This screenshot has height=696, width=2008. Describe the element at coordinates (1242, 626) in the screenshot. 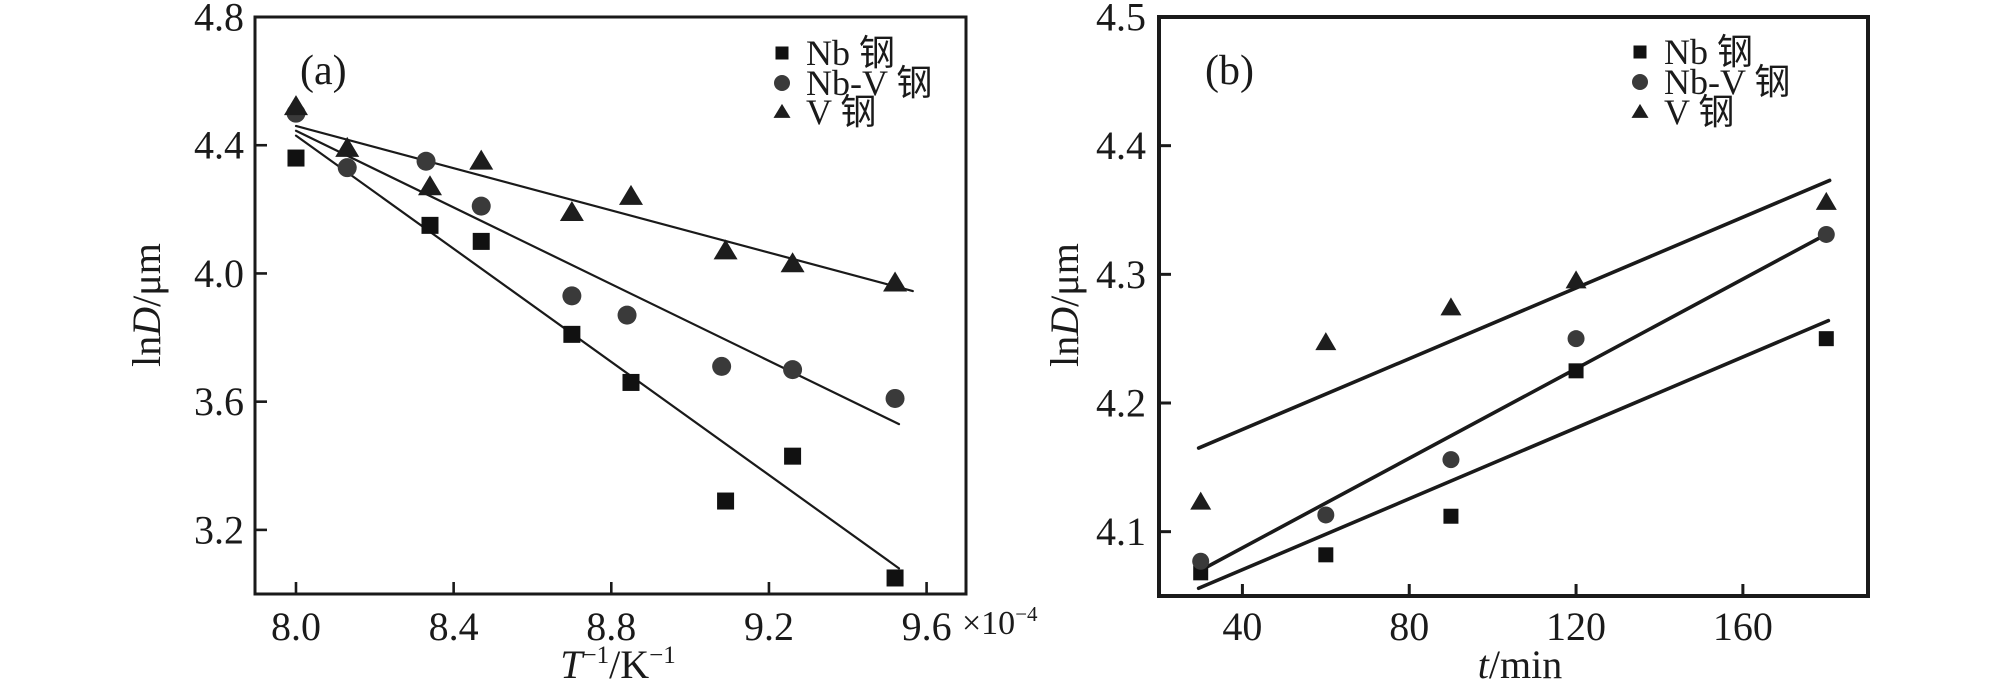

I see `x-tick-label: 40` at that location.